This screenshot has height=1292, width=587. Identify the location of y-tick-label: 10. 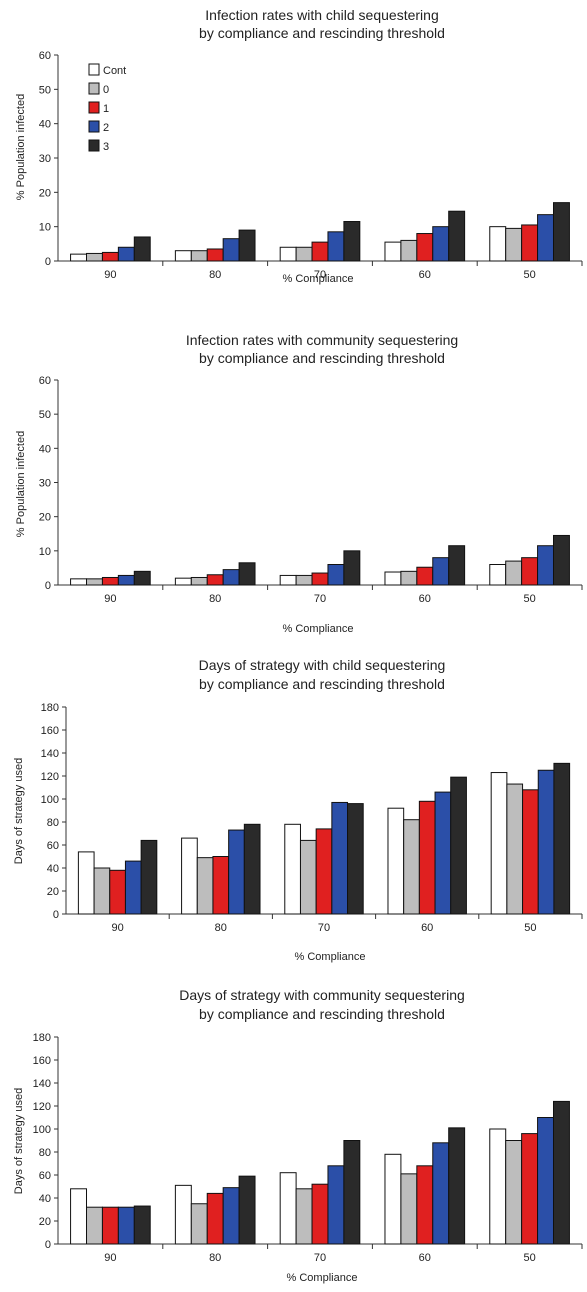
(45, 552).